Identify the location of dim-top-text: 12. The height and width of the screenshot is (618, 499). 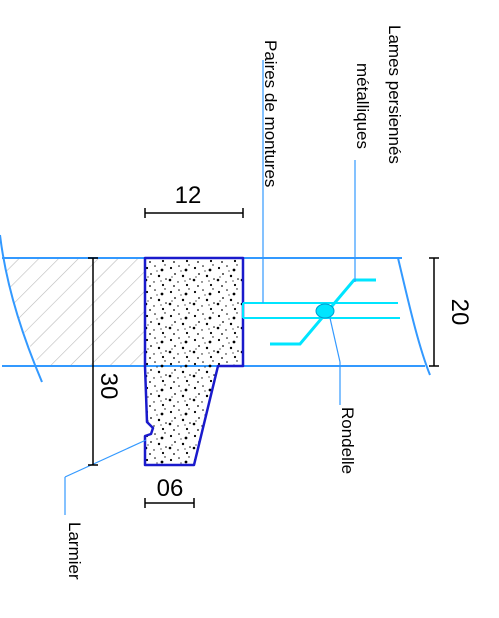
(188, 195).